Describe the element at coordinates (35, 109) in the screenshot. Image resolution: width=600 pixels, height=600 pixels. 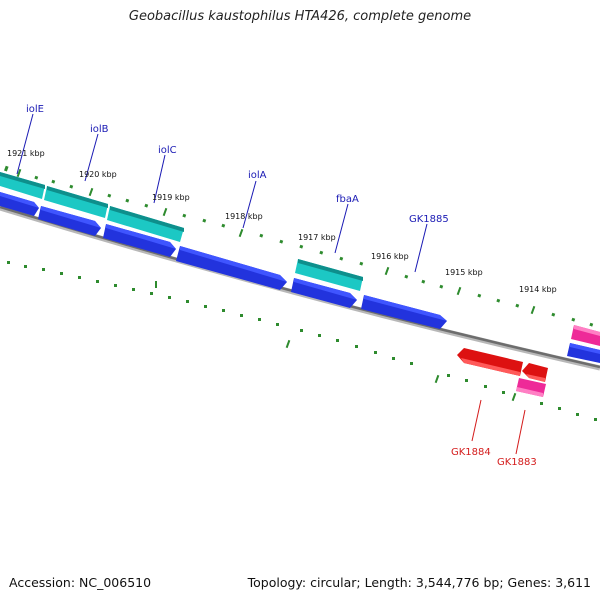
I see `label-iolE: iolE` at that location.